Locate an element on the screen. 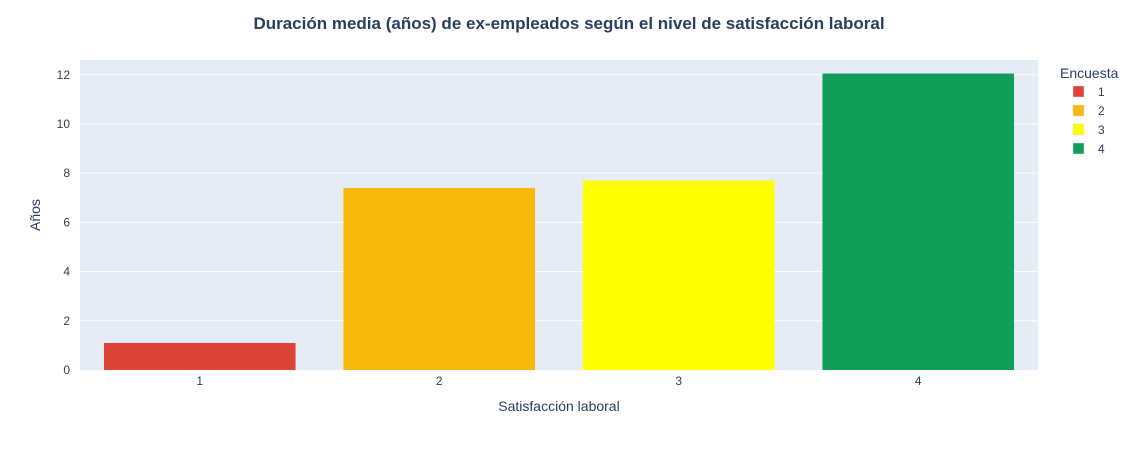 The image size is (1138, 450). legend-label: 4 is located at coordinates (1101, 149).